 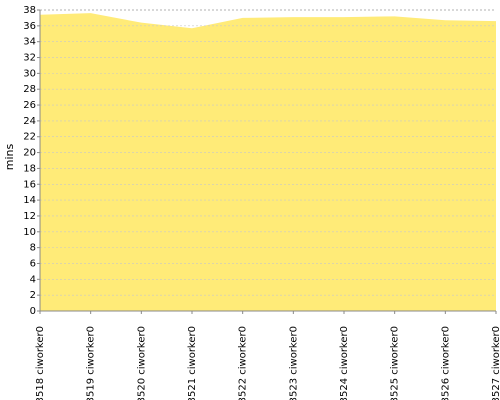 I want to click on x-tick-label: #3523 ciworker0, so click(x=293, y=363).